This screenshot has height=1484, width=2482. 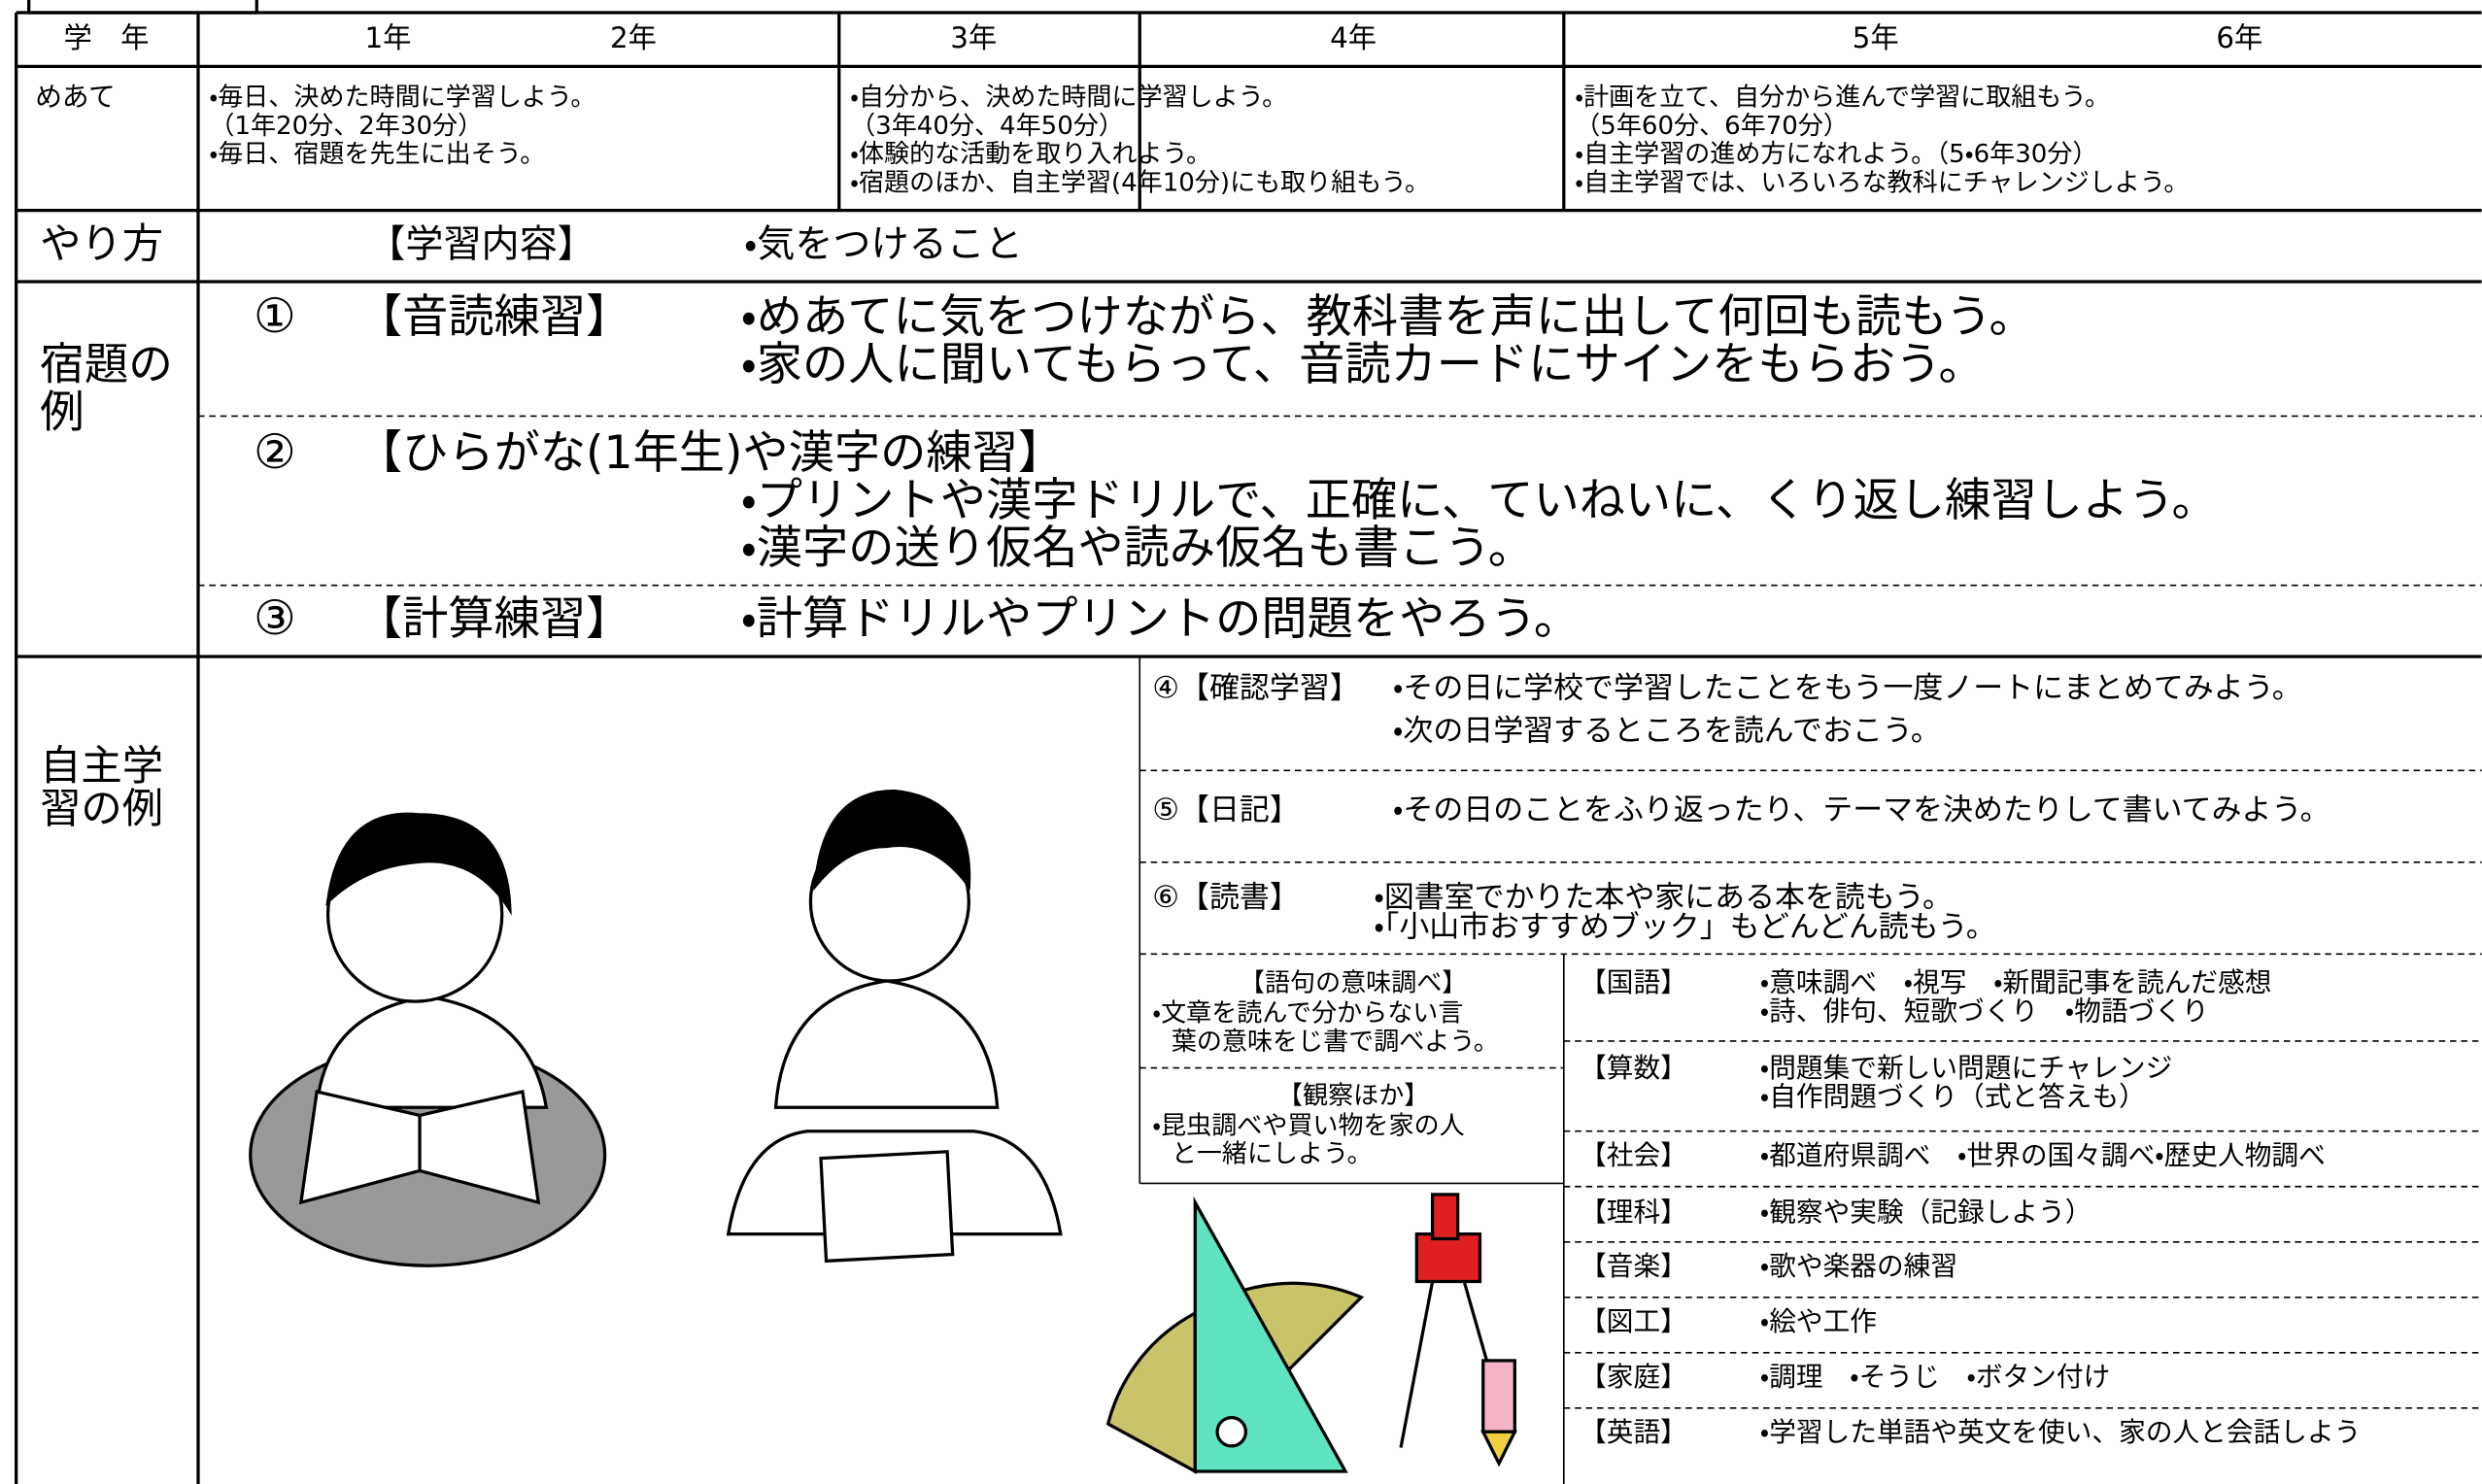 What do you see at coordinates (62, 411) in the screenshot?
I see `row-label: 例` at bounding box center [62, 411].